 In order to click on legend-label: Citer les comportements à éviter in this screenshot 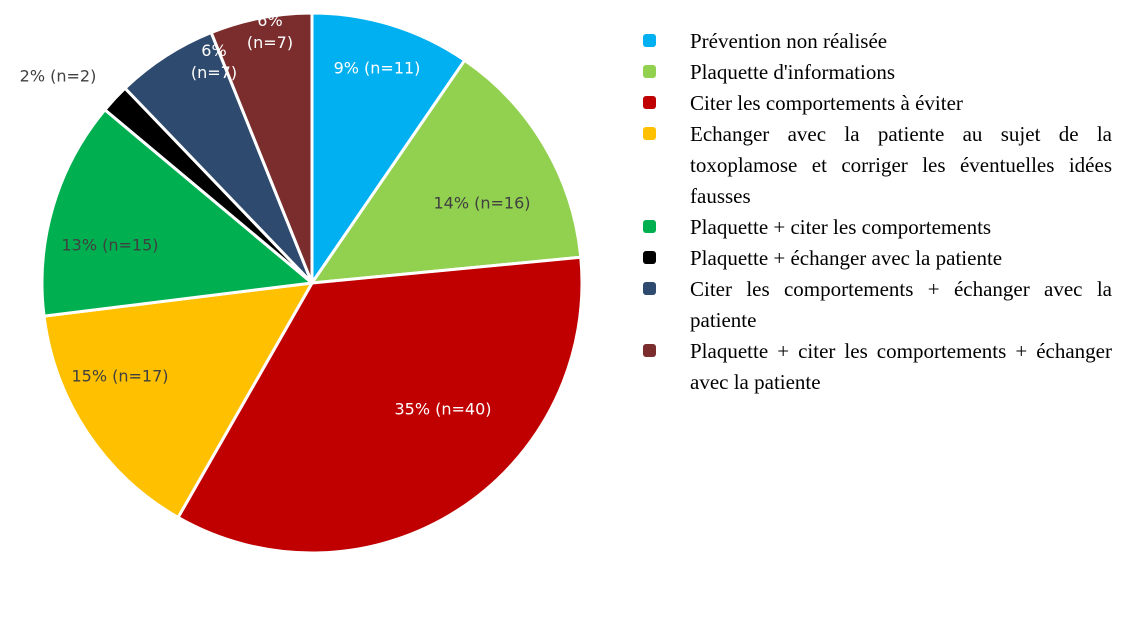, I will do `click(826, 103)`.